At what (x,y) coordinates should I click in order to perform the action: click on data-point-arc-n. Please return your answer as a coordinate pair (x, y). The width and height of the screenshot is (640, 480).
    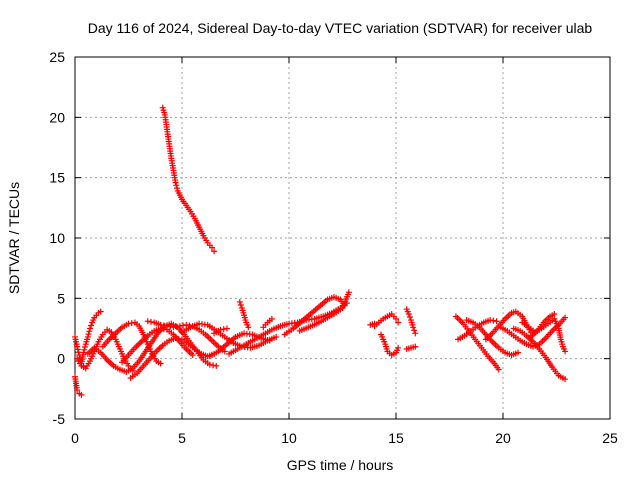
    Looking at the image, I should click on (271, 318).